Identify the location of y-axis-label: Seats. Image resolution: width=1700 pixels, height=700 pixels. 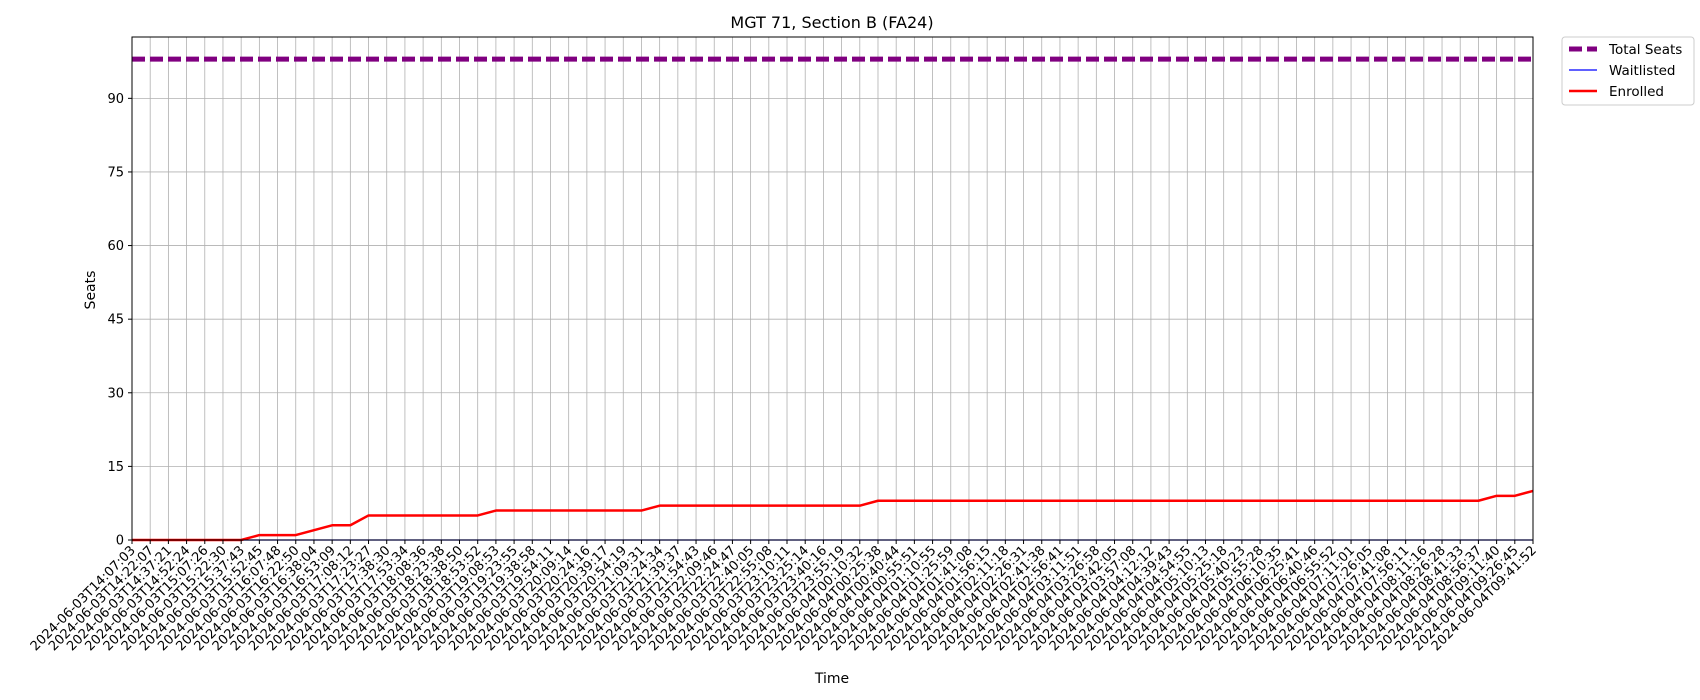
(91, 290).